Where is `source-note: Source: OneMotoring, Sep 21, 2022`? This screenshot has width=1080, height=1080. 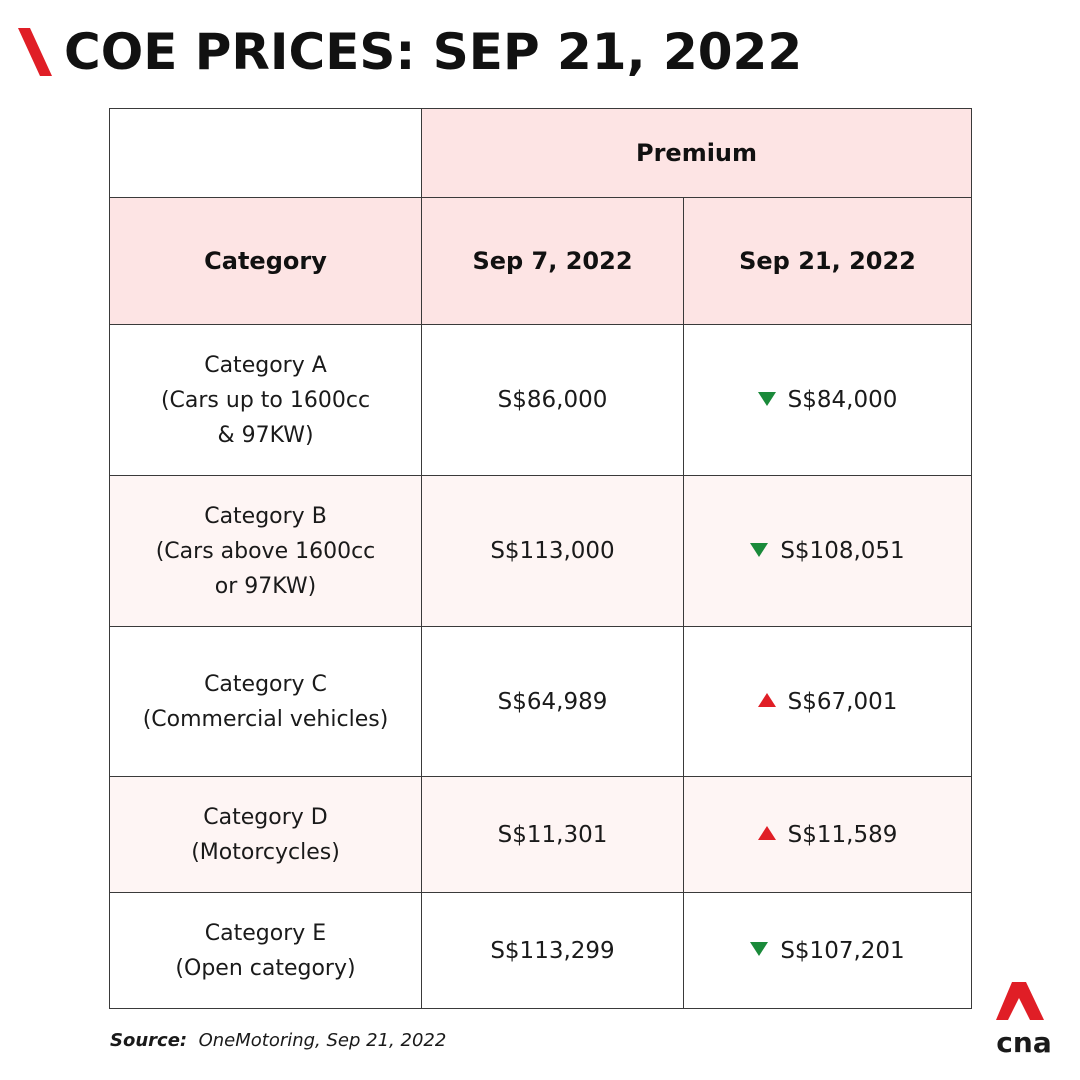
source-note: Source: OneMotoring, Sep 21, 2022 is located at coordinates (278, 1040).